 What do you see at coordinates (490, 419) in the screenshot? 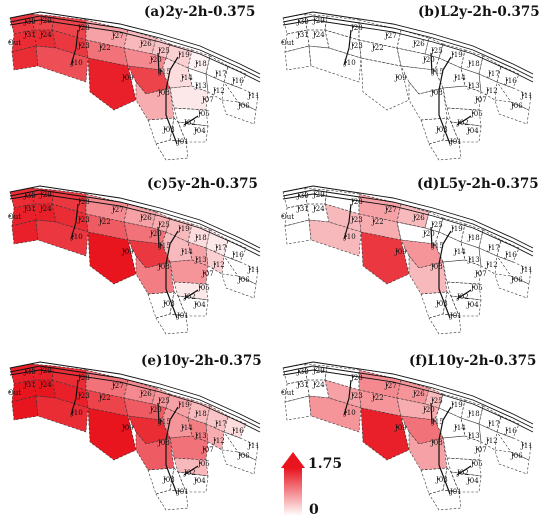
I see `subcatchment-j17` at bounding box center [490, 419].